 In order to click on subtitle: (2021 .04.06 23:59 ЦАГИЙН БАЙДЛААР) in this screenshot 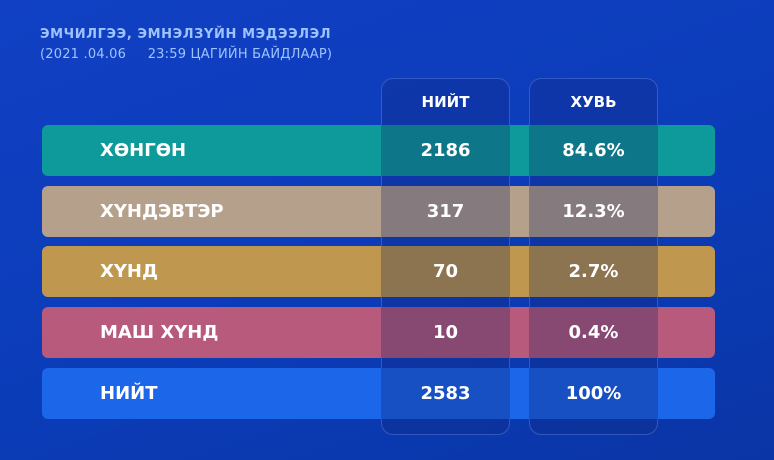, I will do `click(186, 54)`.